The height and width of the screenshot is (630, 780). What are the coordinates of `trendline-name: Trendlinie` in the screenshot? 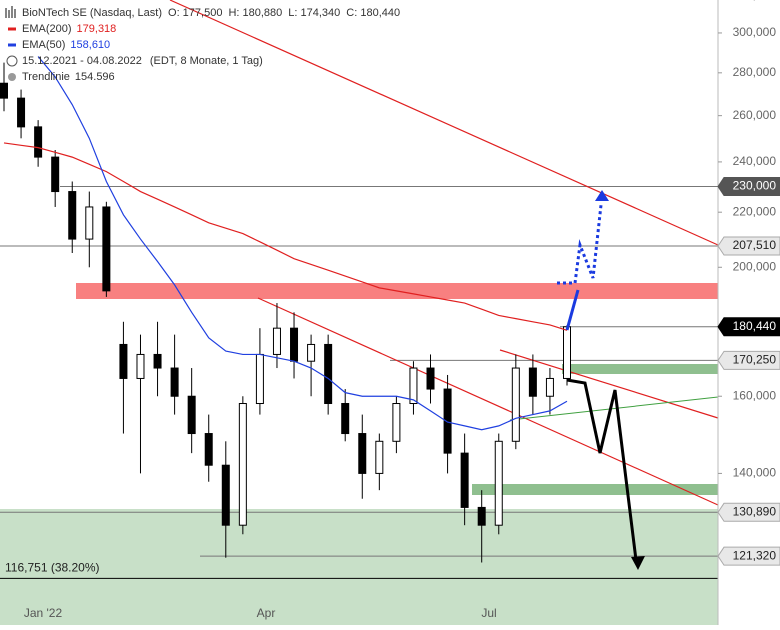 It's located at (46, 77).